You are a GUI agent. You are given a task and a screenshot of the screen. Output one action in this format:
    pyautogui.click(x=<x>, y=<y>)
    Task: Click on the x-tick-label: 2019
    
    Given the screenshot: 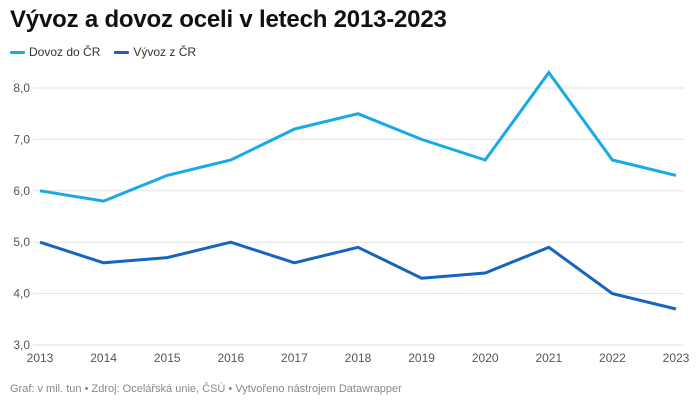 What is the action you would take?
    pyautogui.click(x=421, y=358)
    